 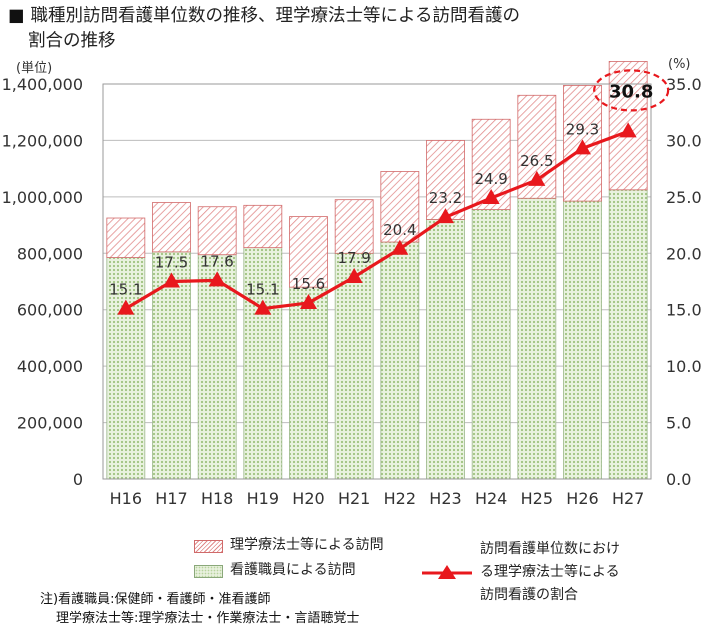 I want to click on x-tick-label: H23, so click(x=445, y=498).